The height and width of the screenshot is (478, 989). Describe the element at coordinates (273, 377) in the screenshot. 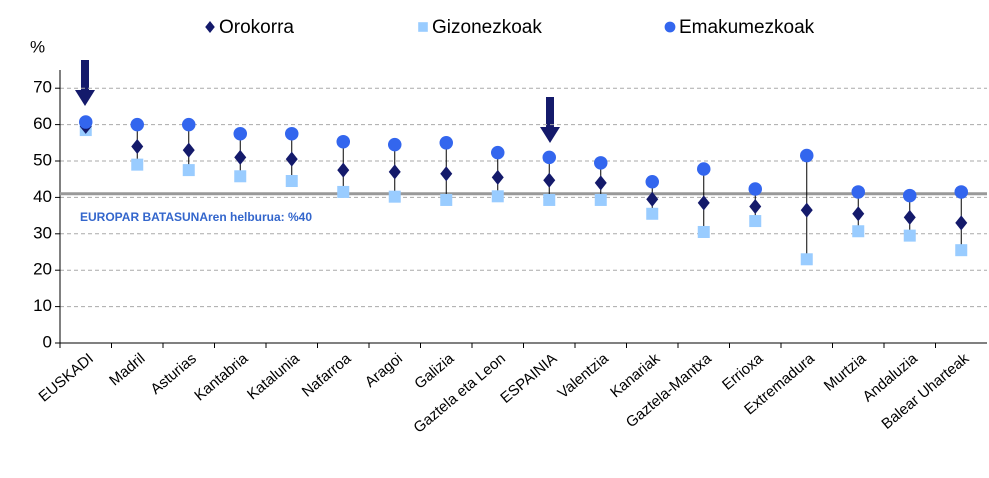

I see `x-tick-label: Katalunia` at that location.